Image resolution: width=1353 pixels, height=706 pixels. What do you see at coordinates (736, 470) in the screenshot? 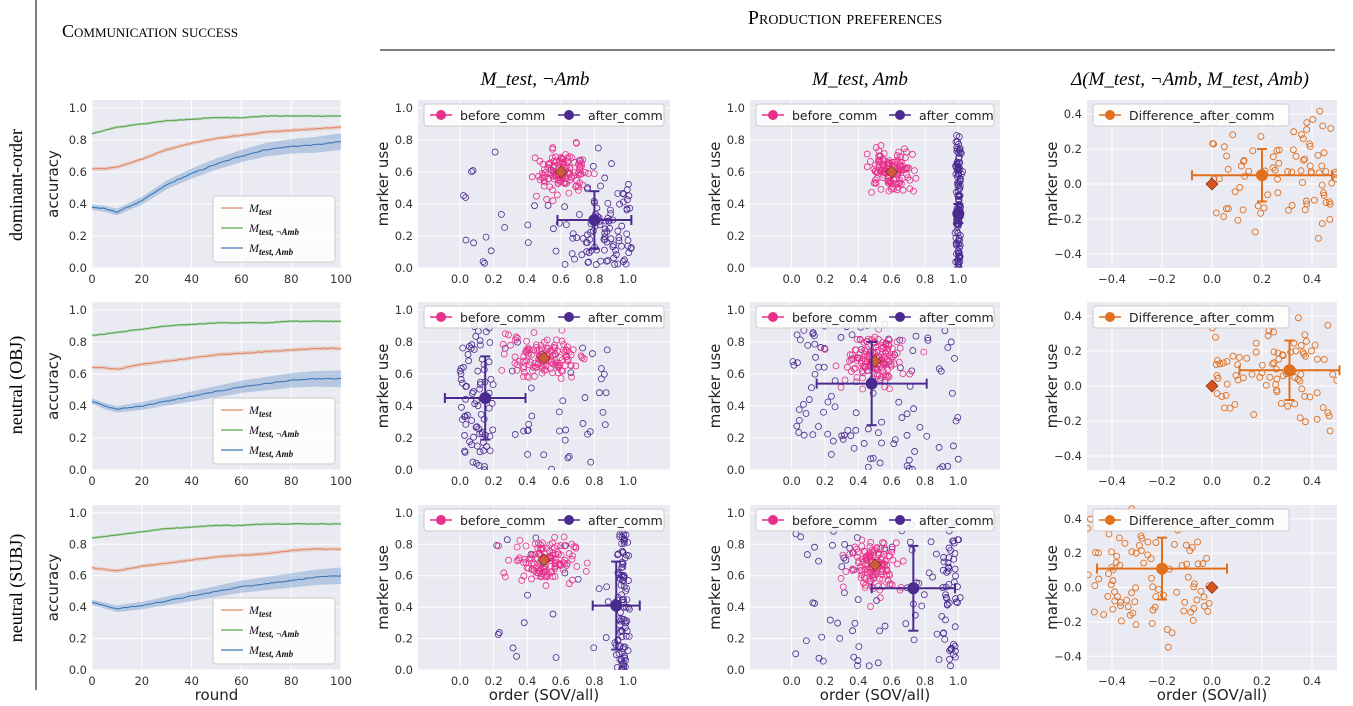
I see `prod-amb-obj-ytick-label: 0.0` at bounding box center [736, 470].